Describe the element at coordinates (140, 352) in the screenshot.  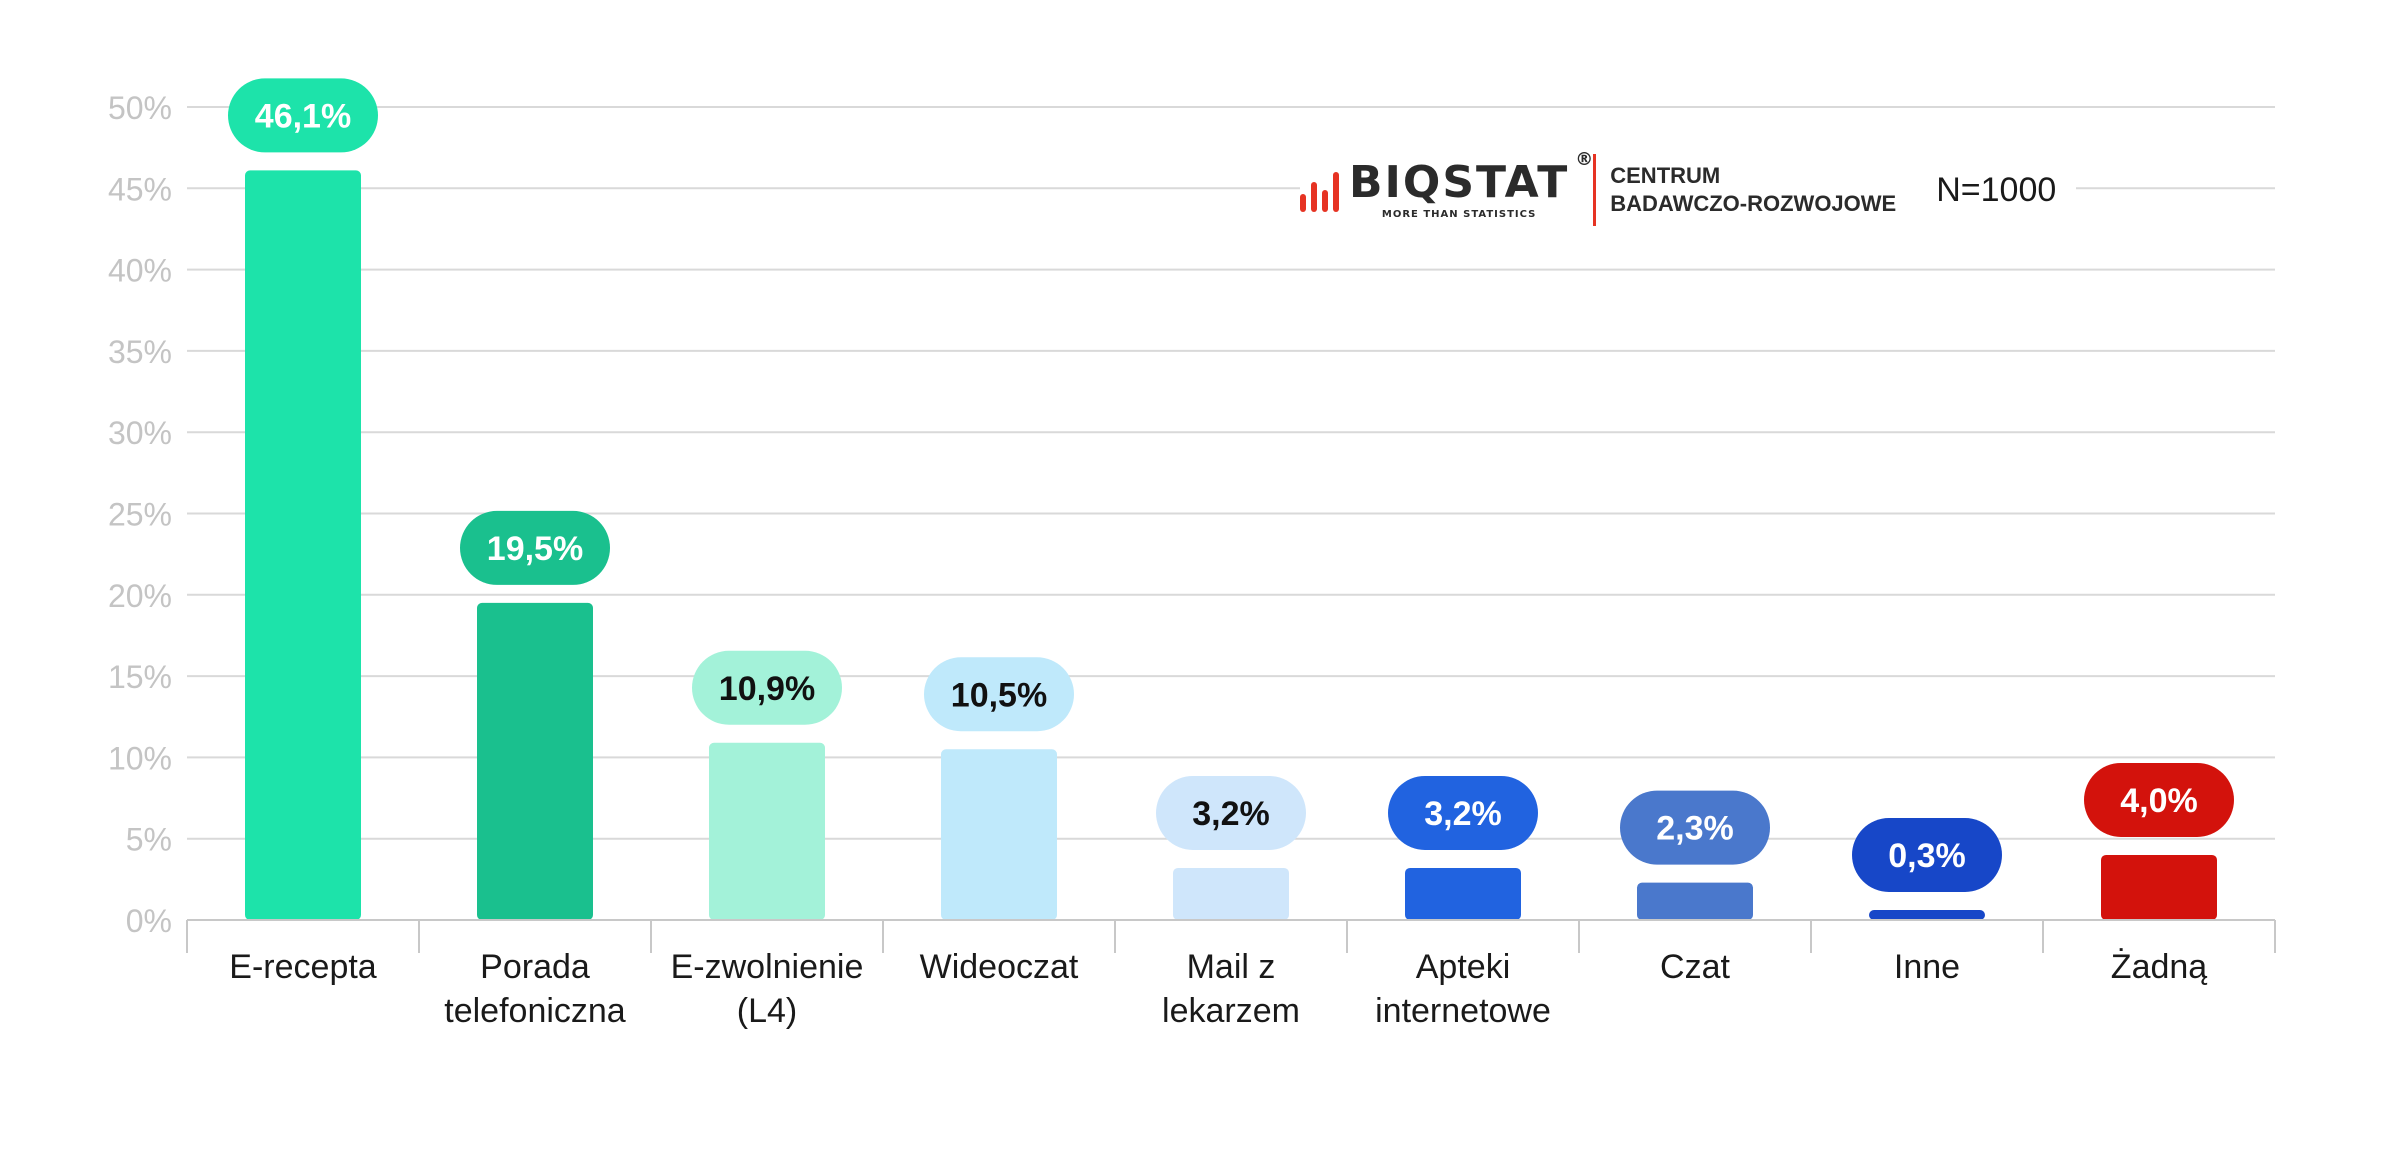
I see `y-tick-label: 35%` at that location.